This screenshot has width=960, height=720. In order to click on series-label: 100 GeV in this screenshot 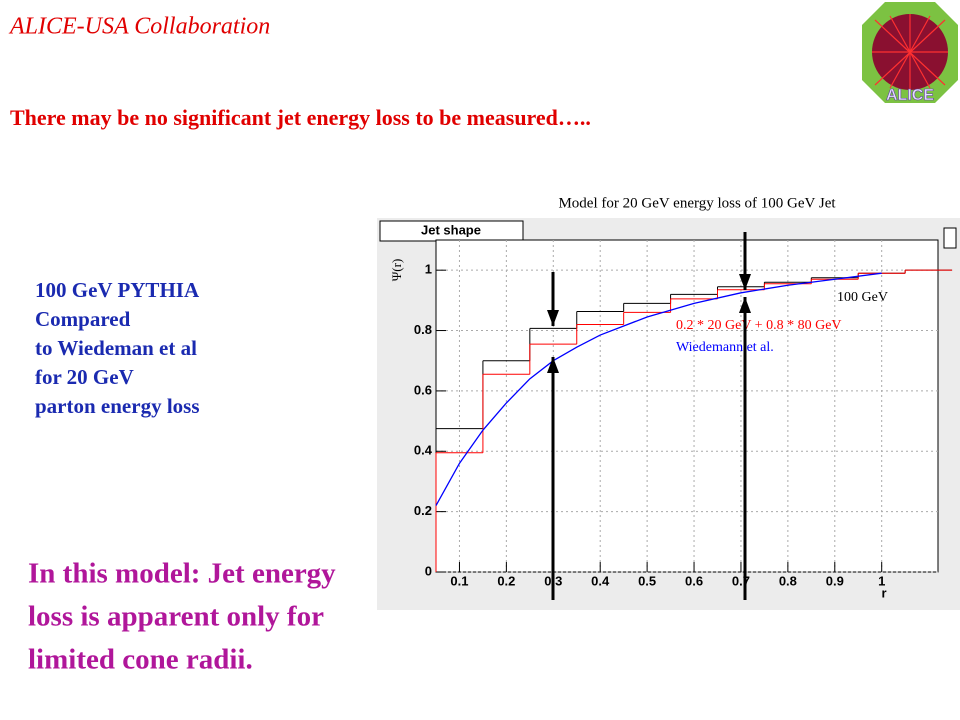, I will do `click(862, 297)`.